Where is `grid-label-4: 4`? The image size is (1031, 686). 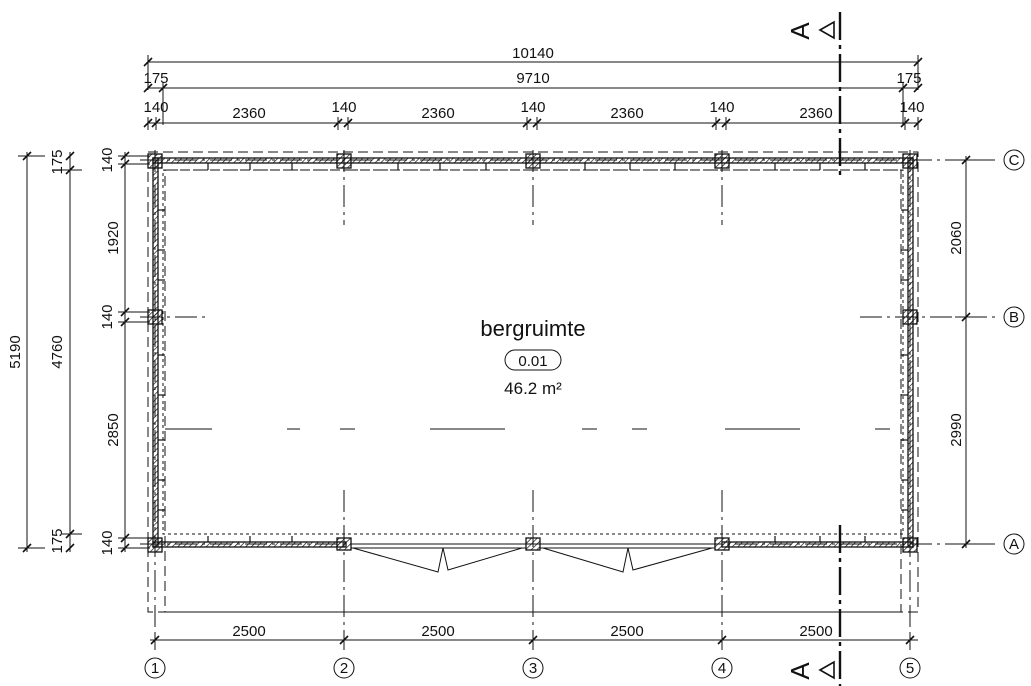 grid-label-4: 4 is located at coordinates (722, 668).